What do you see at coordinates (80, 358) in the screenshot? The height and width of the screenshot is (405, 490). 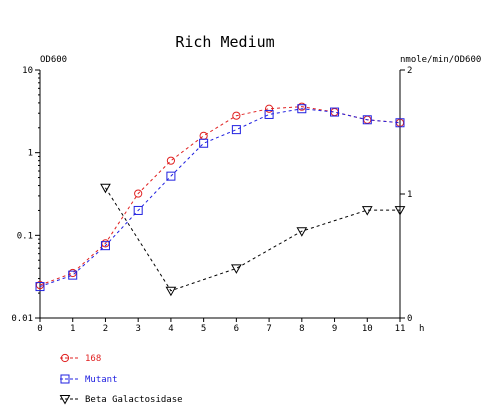 I see `legend-item: 168` at bounding box center [80, 358].